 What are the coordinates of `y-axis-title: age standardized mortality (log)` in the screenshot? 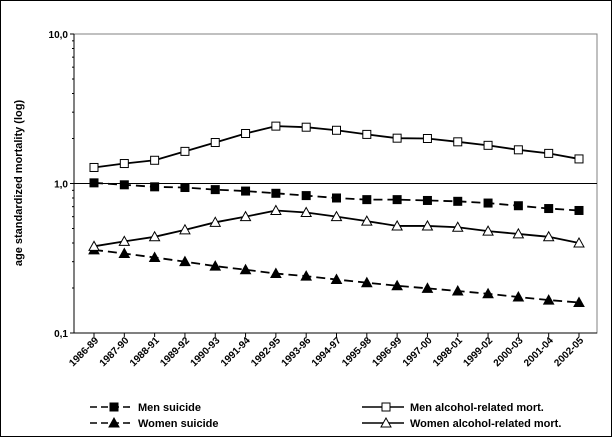 It's located at (19, 183).